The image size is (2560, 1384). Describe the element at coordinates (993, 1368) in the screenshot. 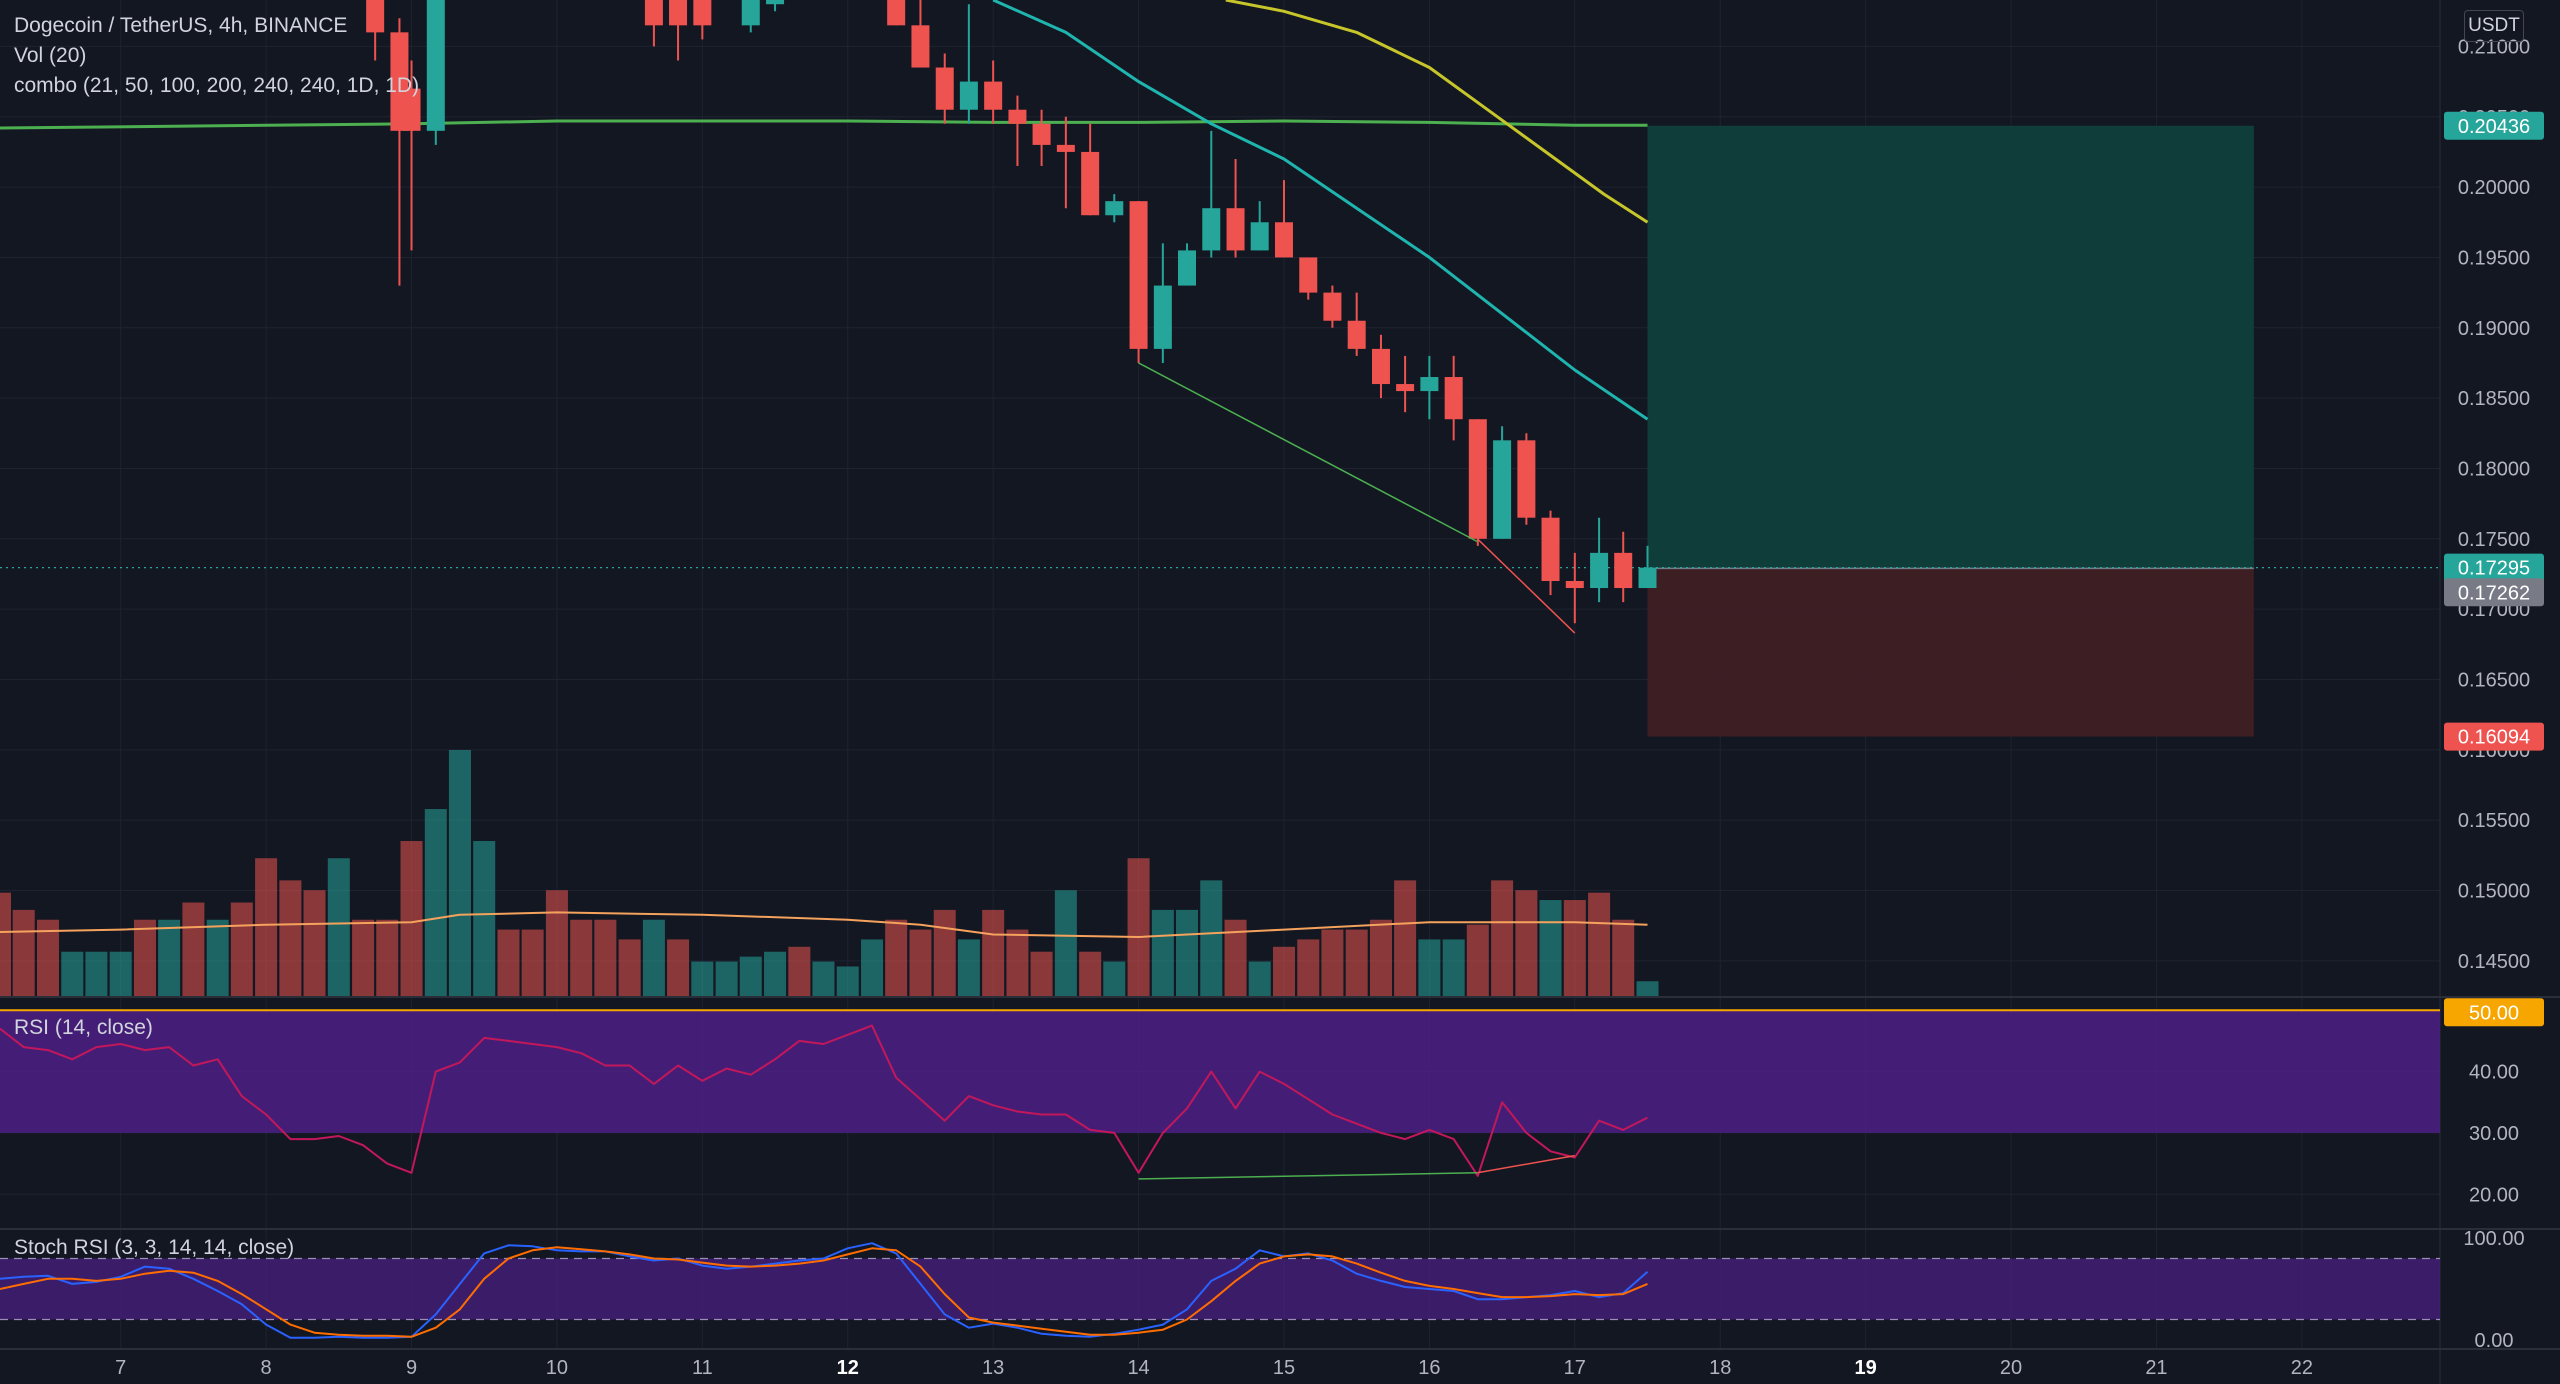

I see `time-tick-label: 13` at that location.